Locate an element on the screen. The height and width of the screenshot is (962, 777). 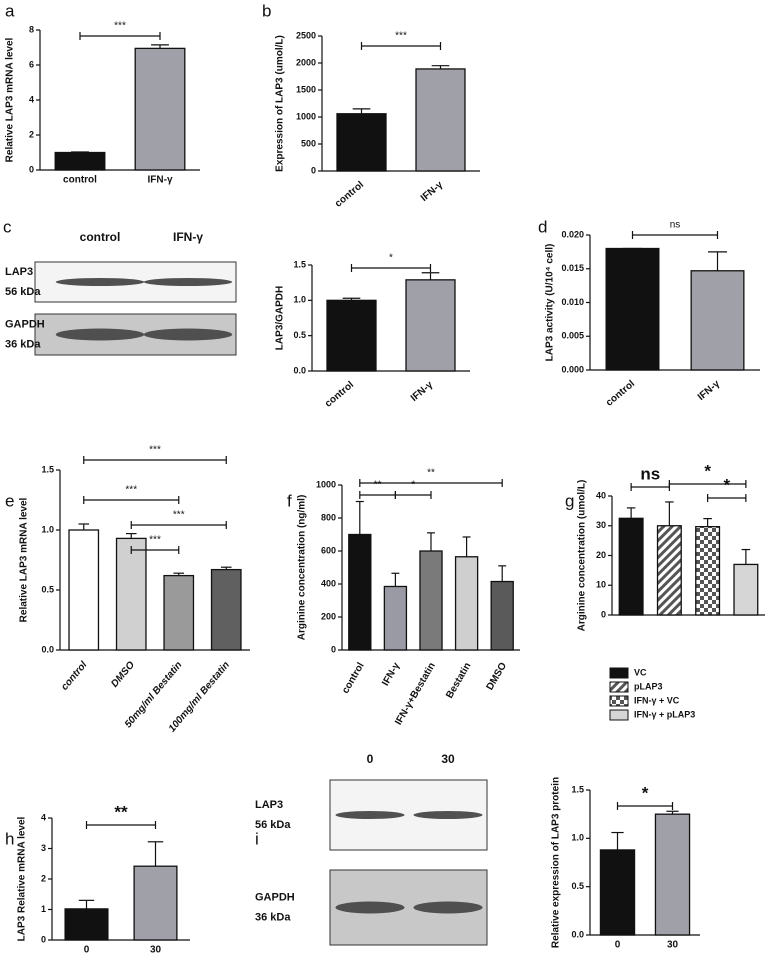
y-tick-label: 20 is located at coordinates (601, 555).